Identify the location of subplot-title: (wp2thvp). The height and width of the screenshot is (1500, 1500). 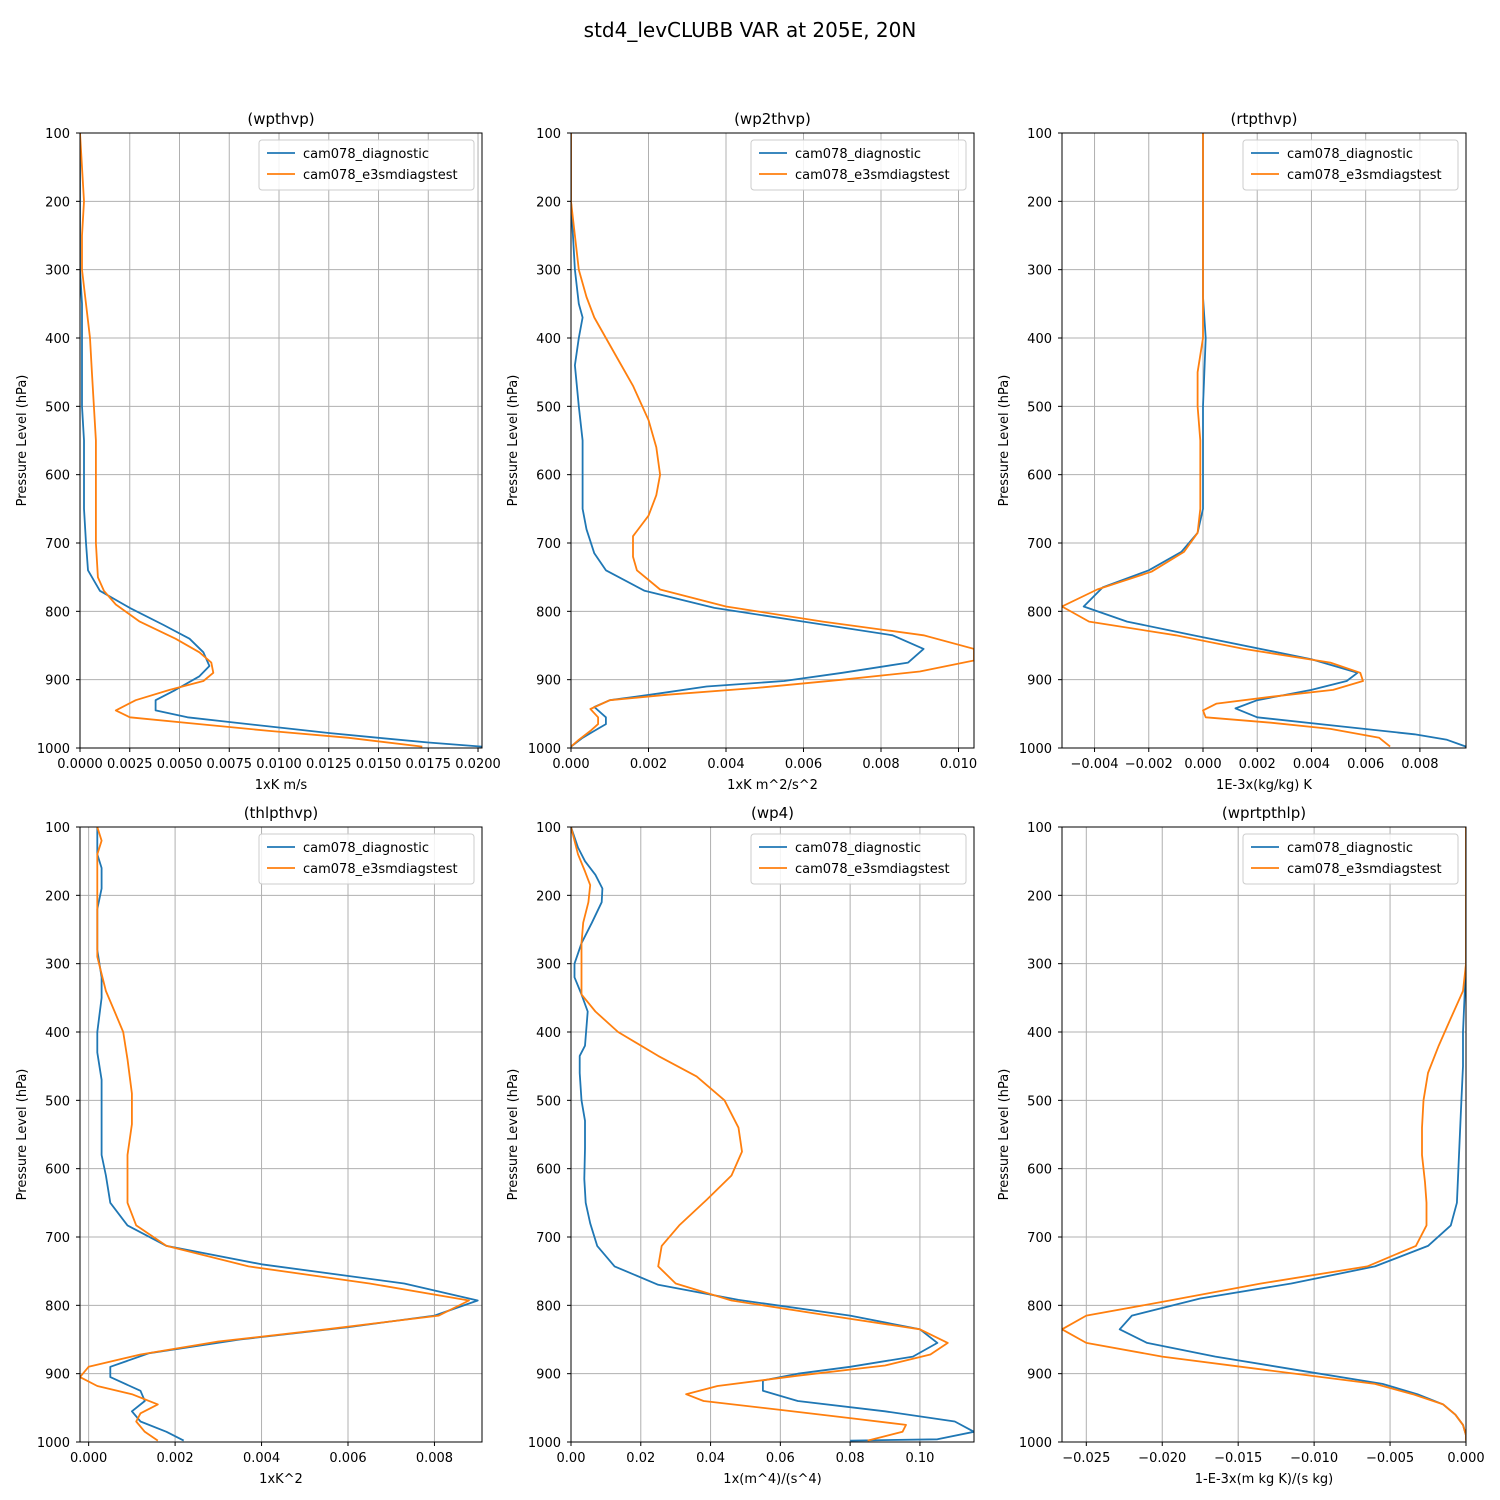
(772, 119).